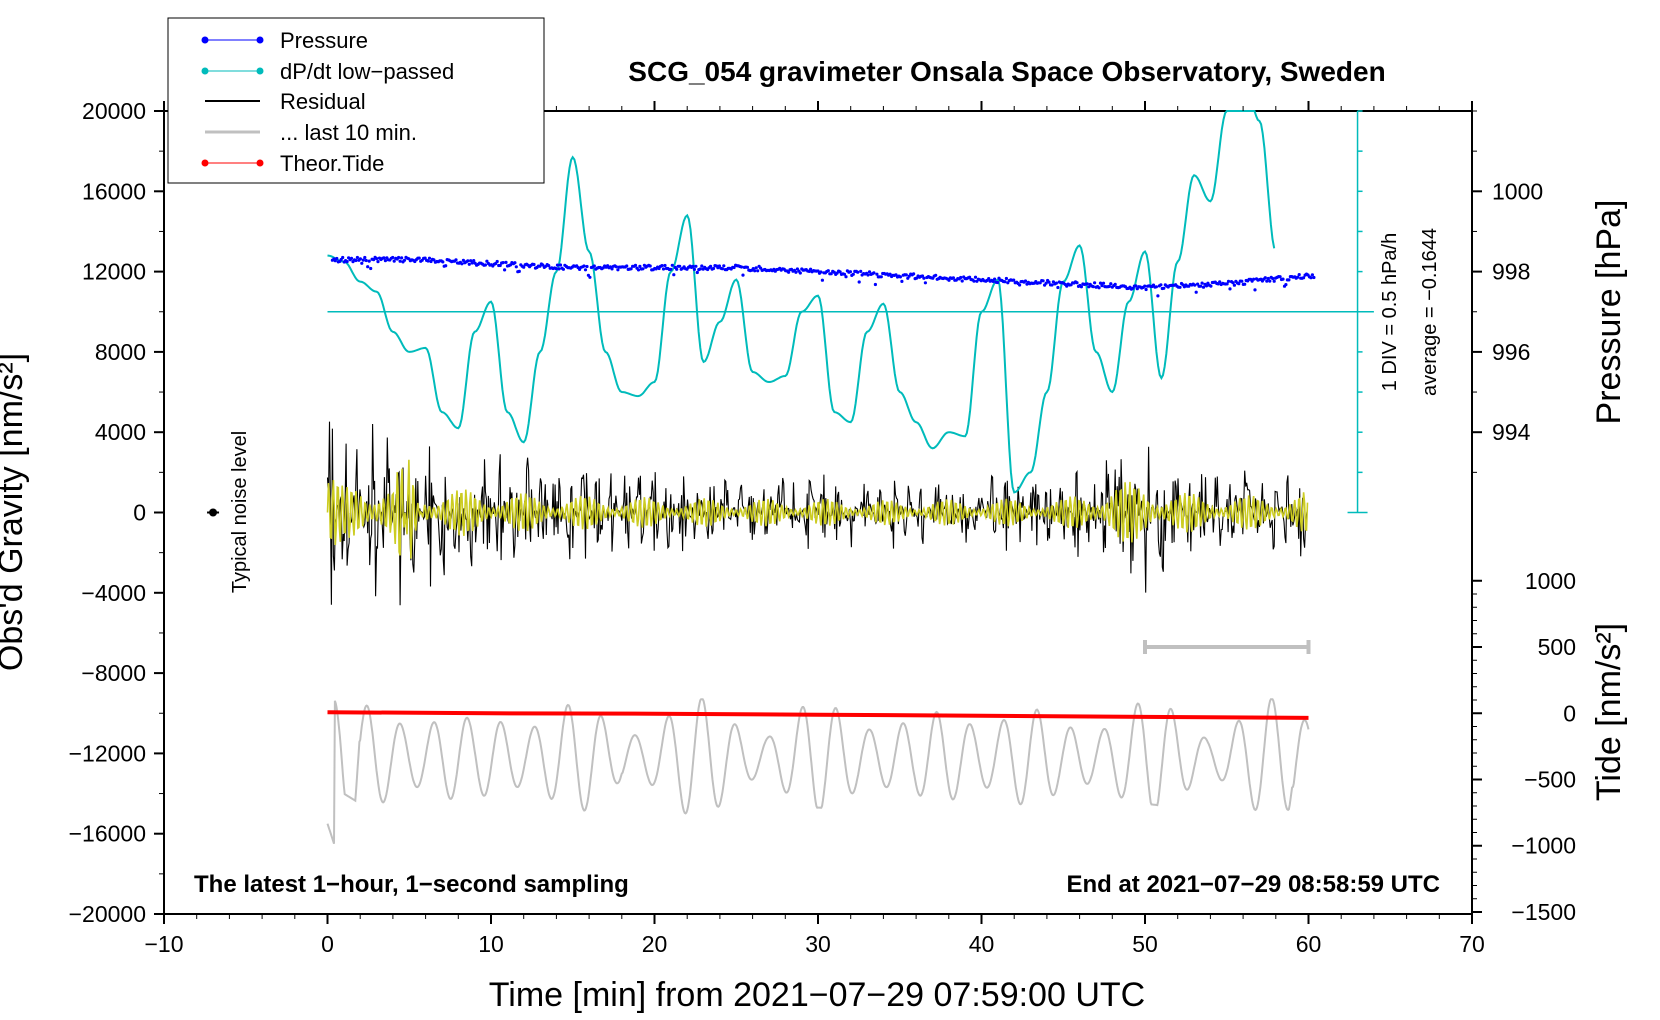 The image size is (1660, 1020). Describe the element at coordinates (324, 40) in the screenshot. I see `legend-pressure-label: Pressure` at that location.